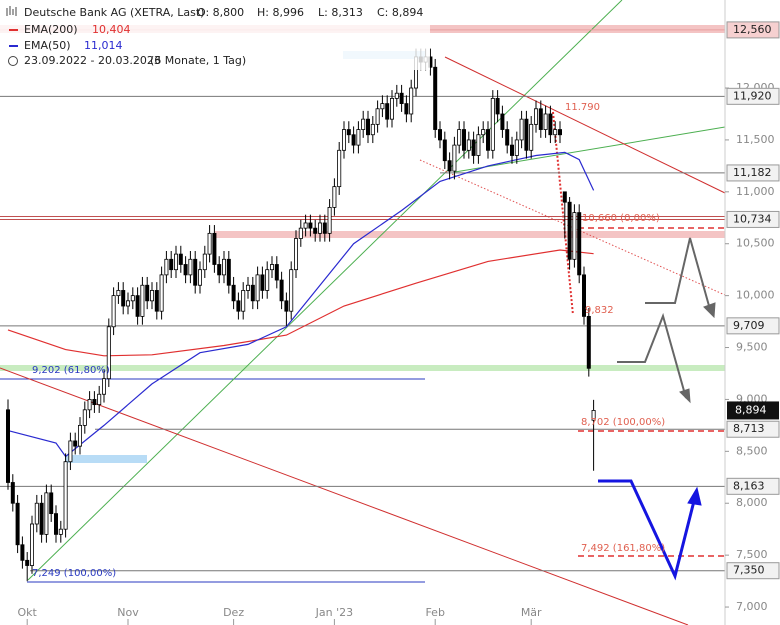 The image size is (780, 625). Describe the element at coordinates (300, 303) in the screenshot. I see `ema-line` at that location.